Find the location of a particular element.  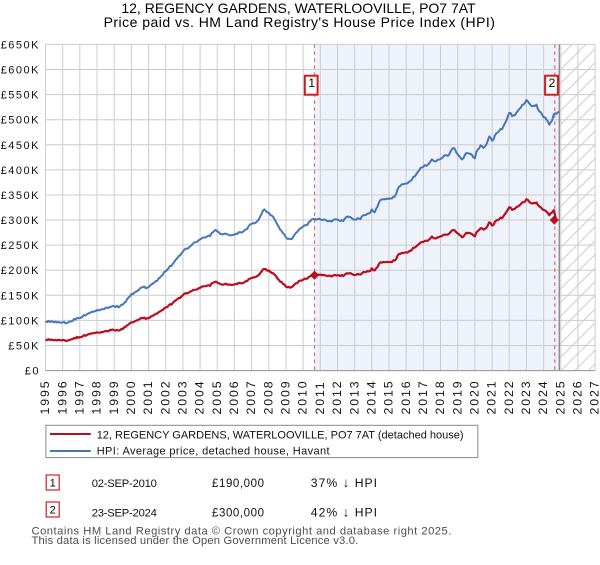

svg-text: 2003 is located at coordinates (183, 397).